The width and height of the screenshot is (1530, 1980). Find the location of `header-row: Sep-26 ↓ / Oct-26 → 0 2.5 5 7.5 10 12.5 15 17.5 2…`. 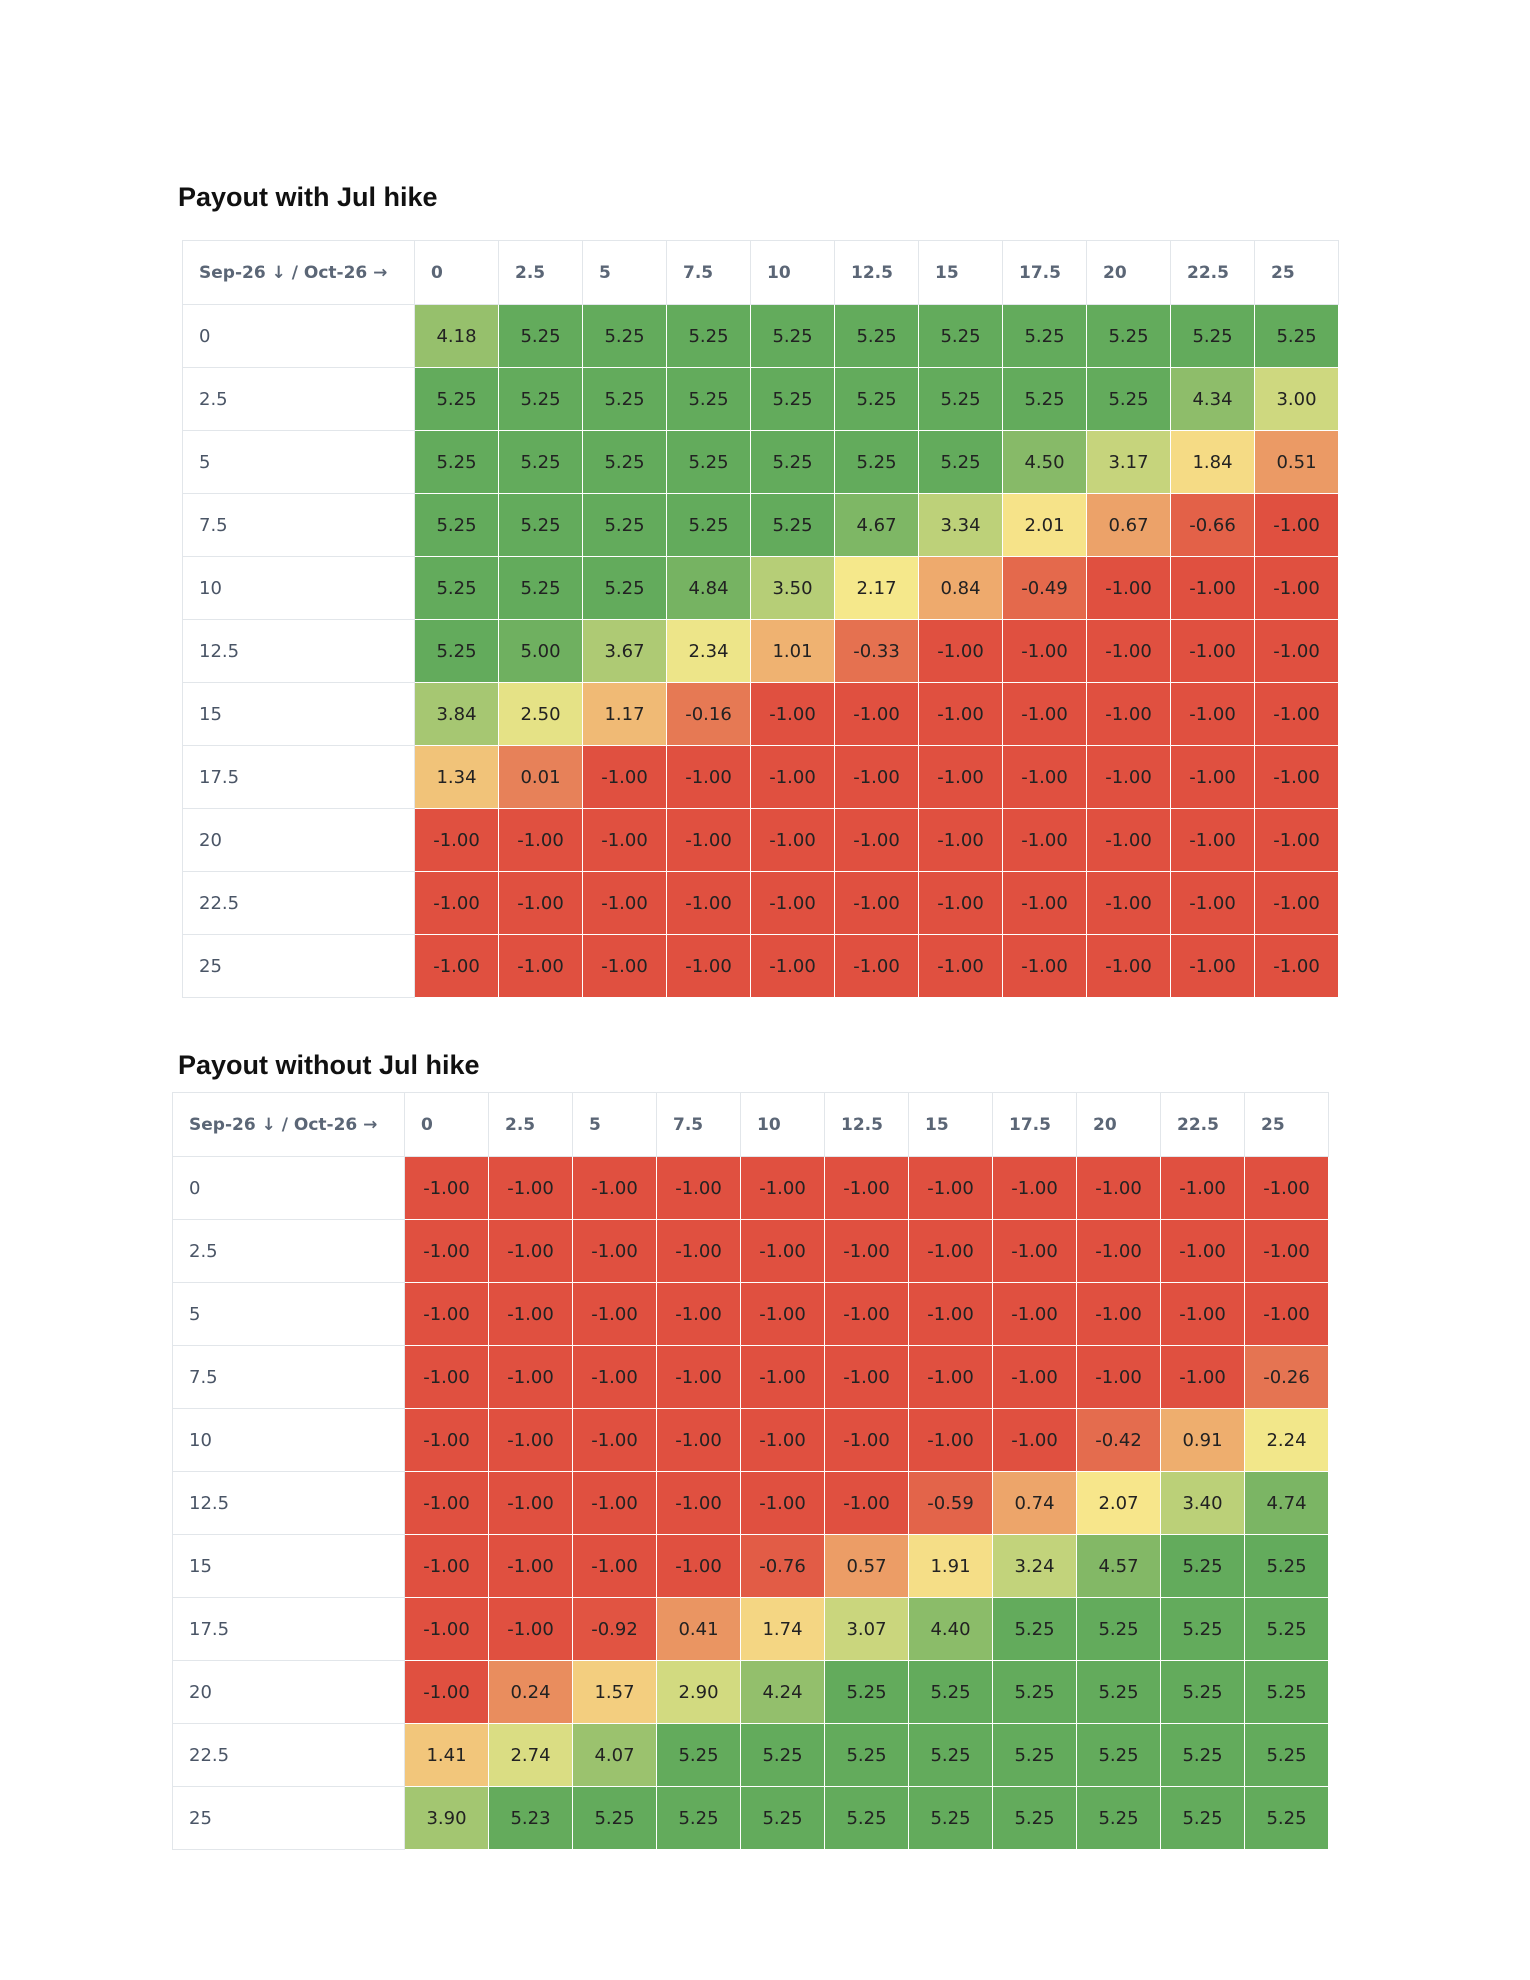

header-row: Sep-26 ↓ / Oct-26 → 0 2.5 5 7.5 10 12.5 15 17.5 2… is located at coordinates (750, 1124).